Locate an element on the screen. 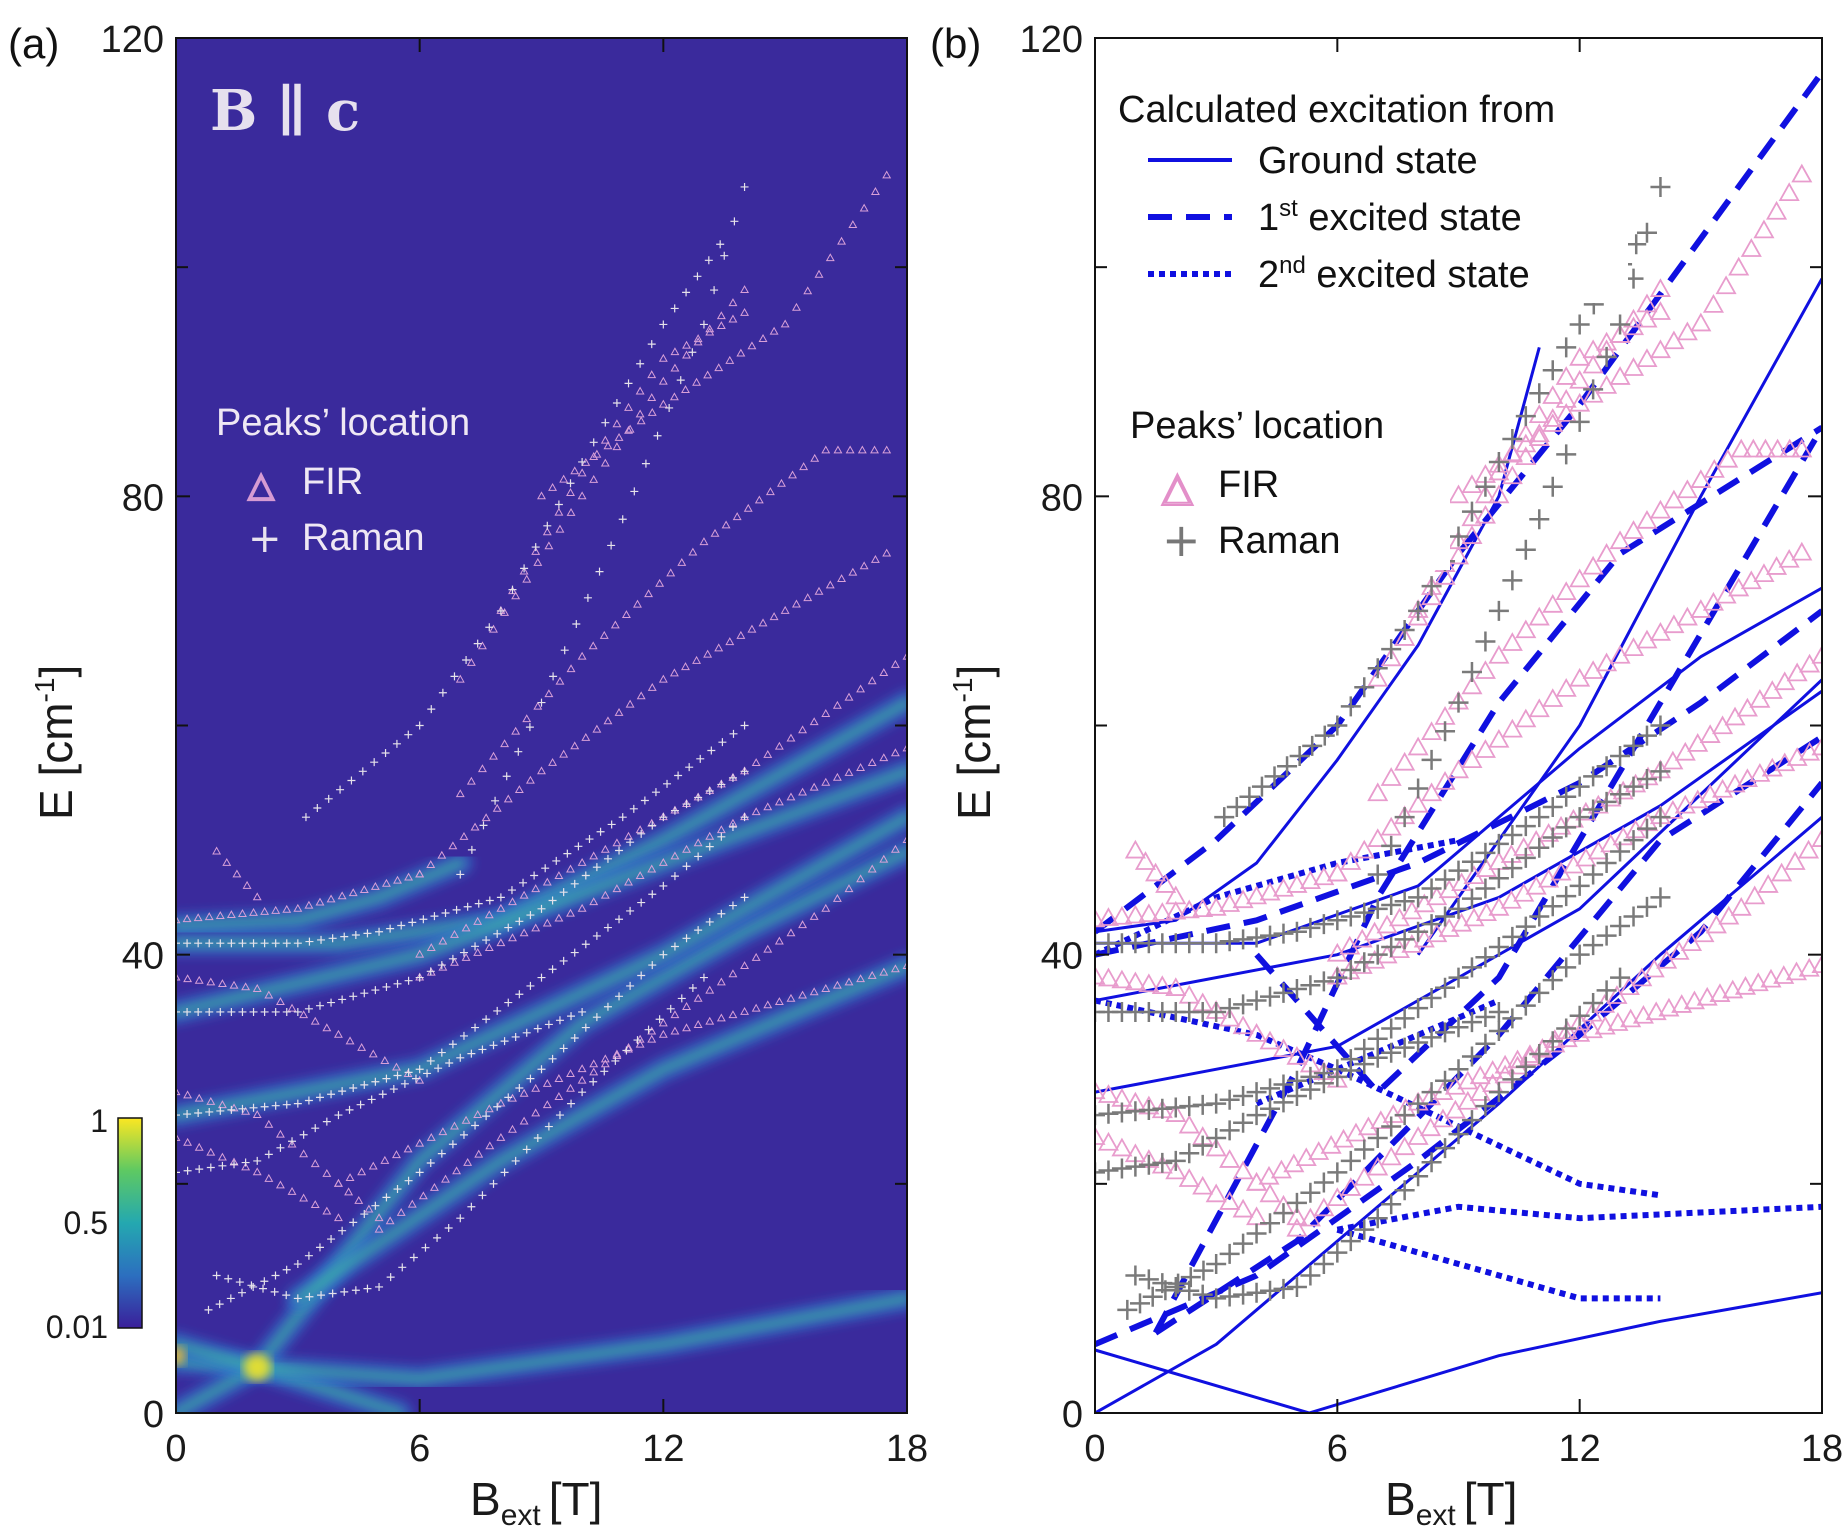 The width and height of the screenshot is (1847, 1532). legend-markers-b: Peaks’ location △ FIR + Raman is located at coordinates (1285, 480).